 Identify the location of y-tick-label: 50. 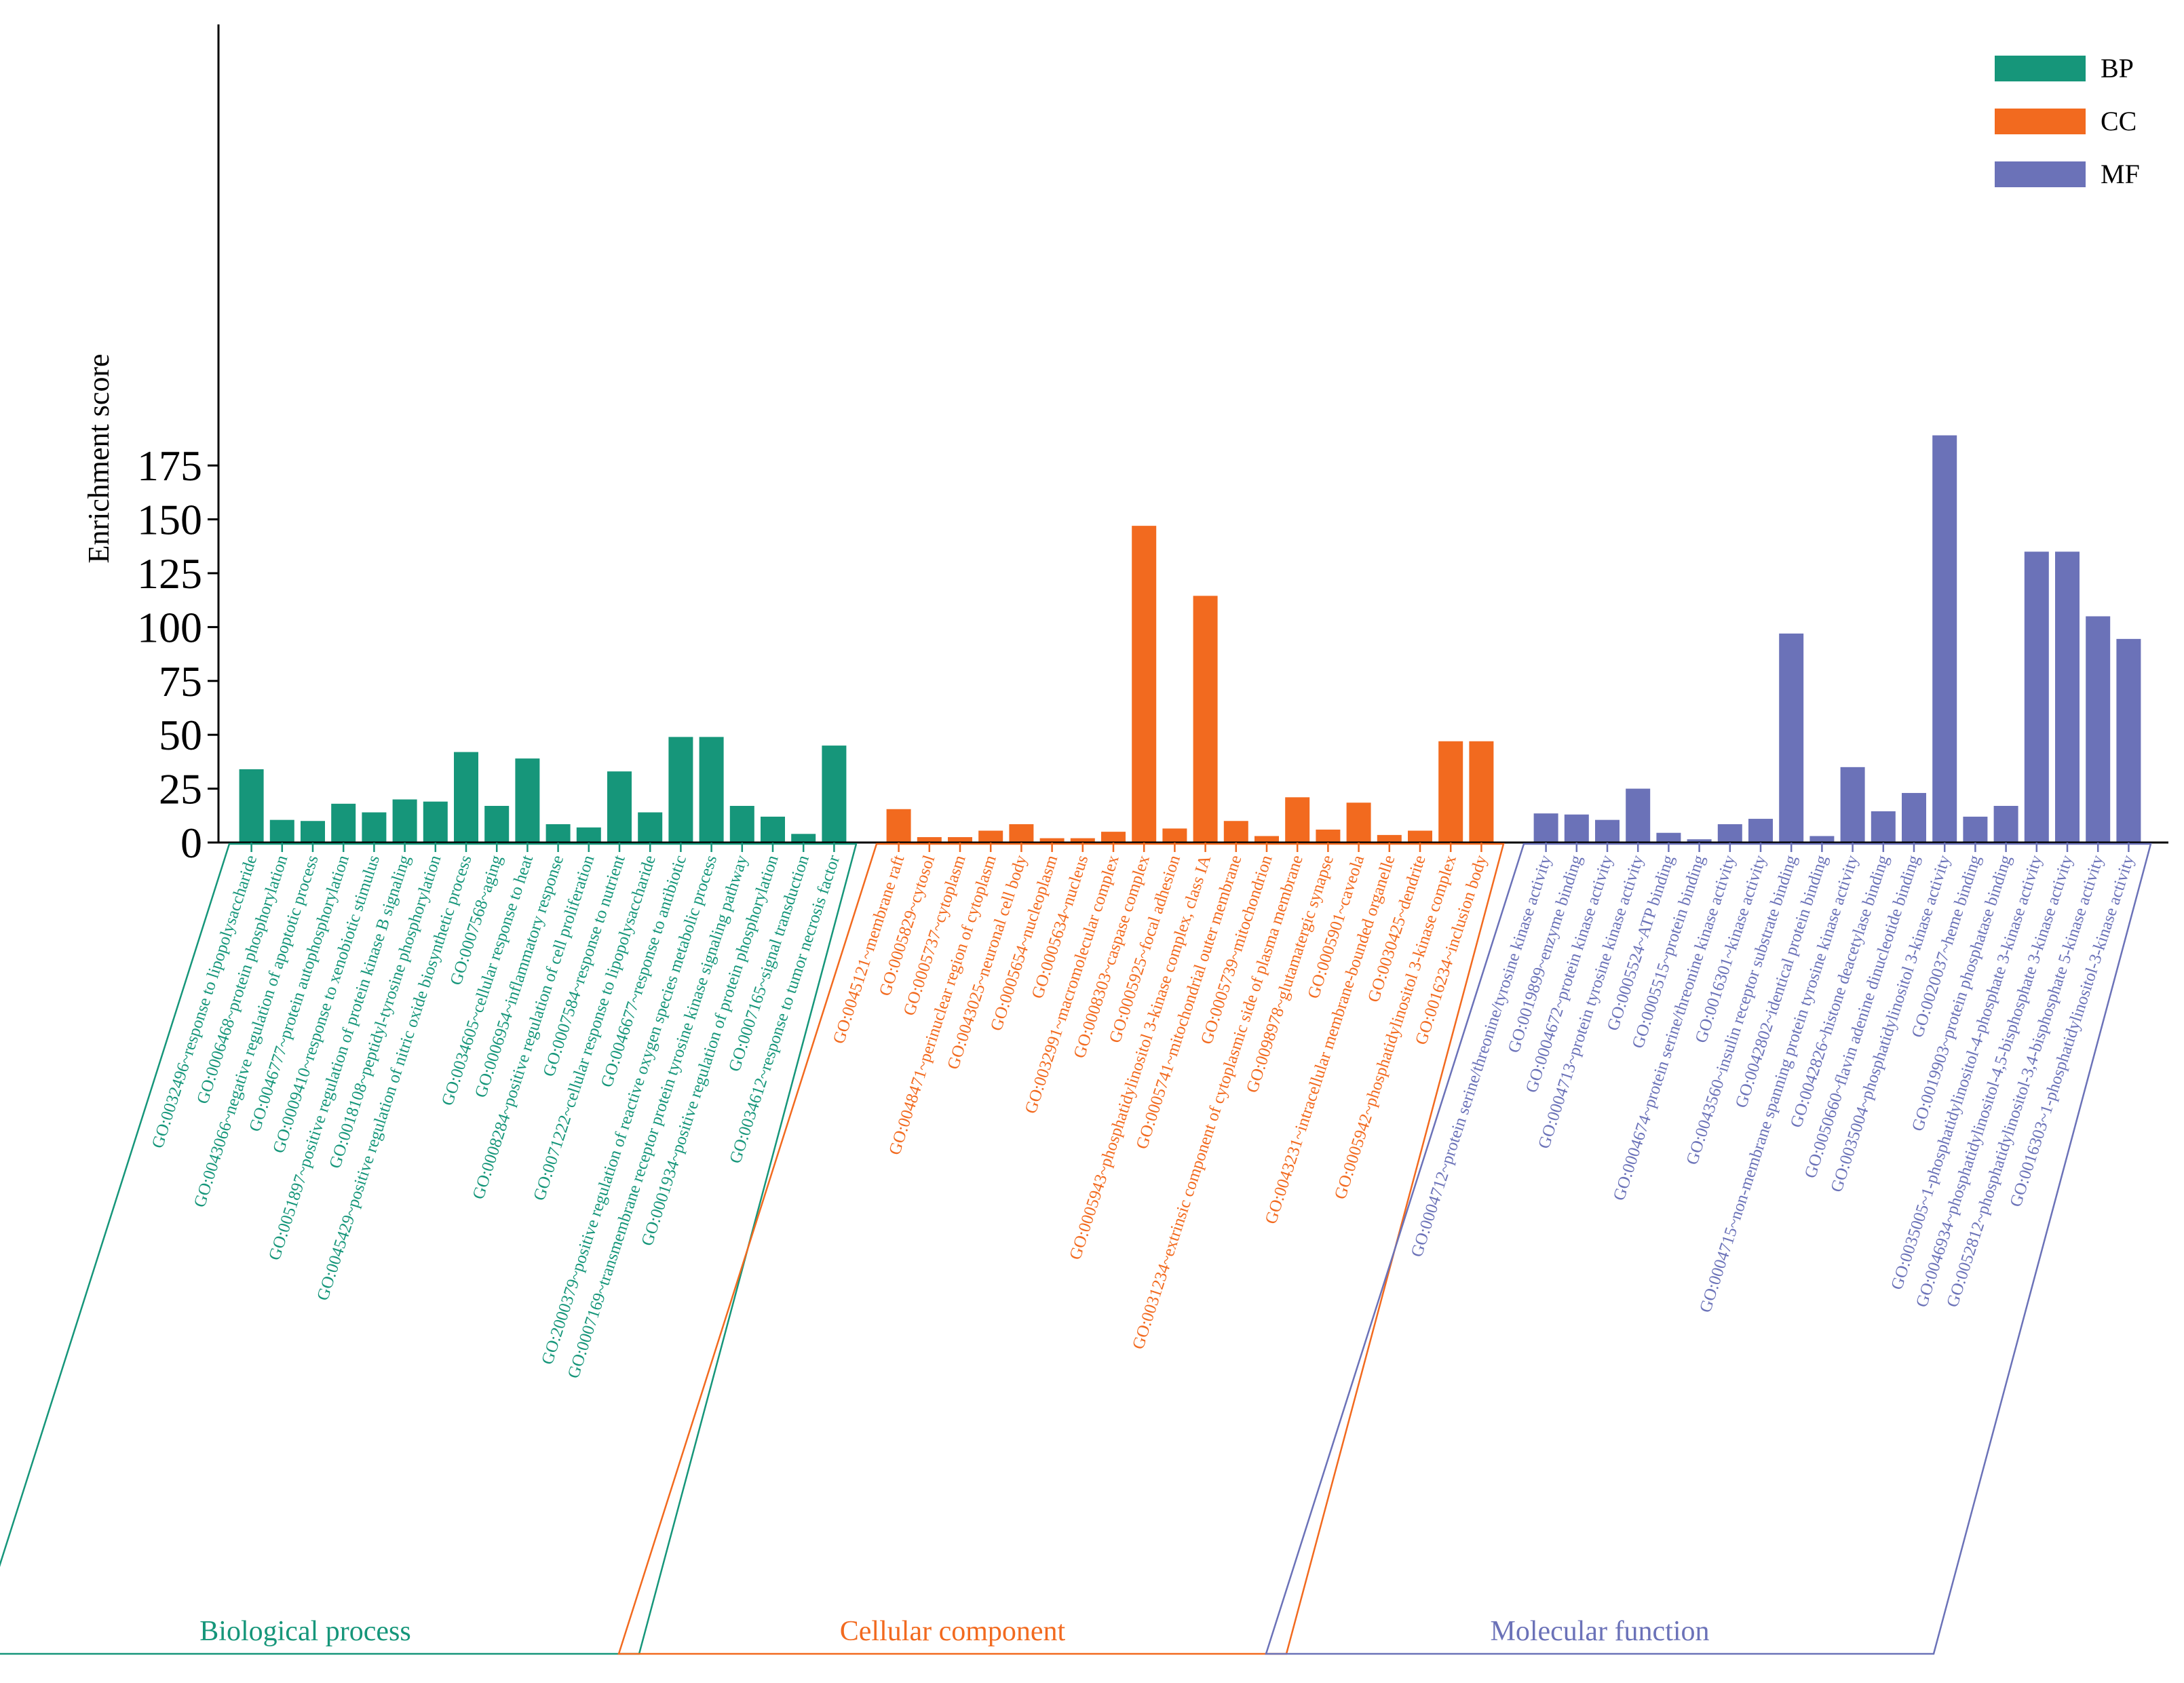
(180, 735).